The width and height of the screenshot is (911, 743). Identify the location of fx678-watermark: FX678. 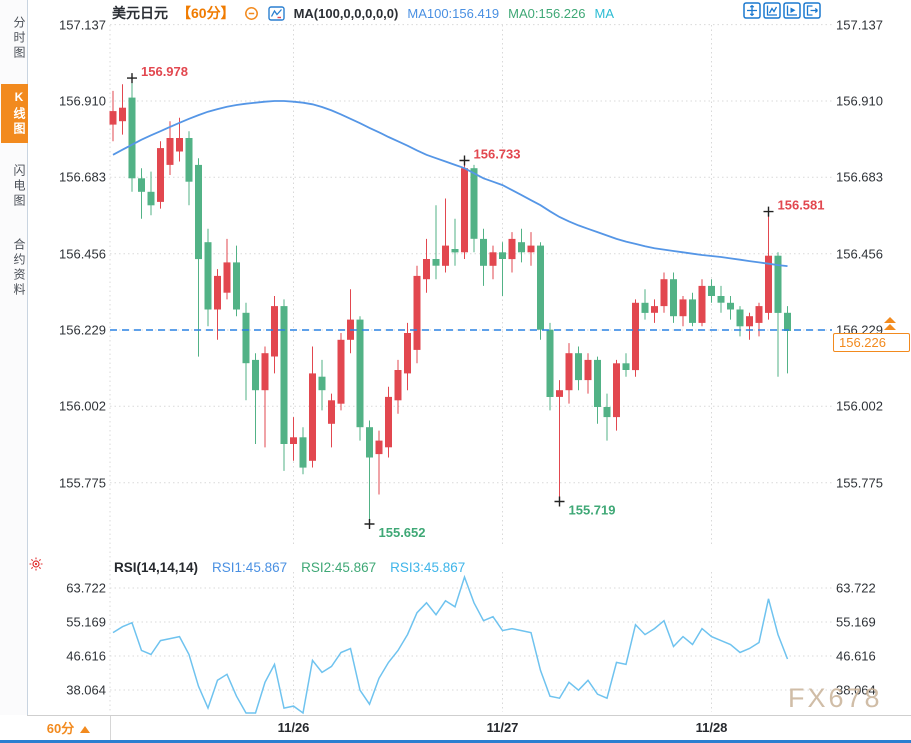
(835, 698).